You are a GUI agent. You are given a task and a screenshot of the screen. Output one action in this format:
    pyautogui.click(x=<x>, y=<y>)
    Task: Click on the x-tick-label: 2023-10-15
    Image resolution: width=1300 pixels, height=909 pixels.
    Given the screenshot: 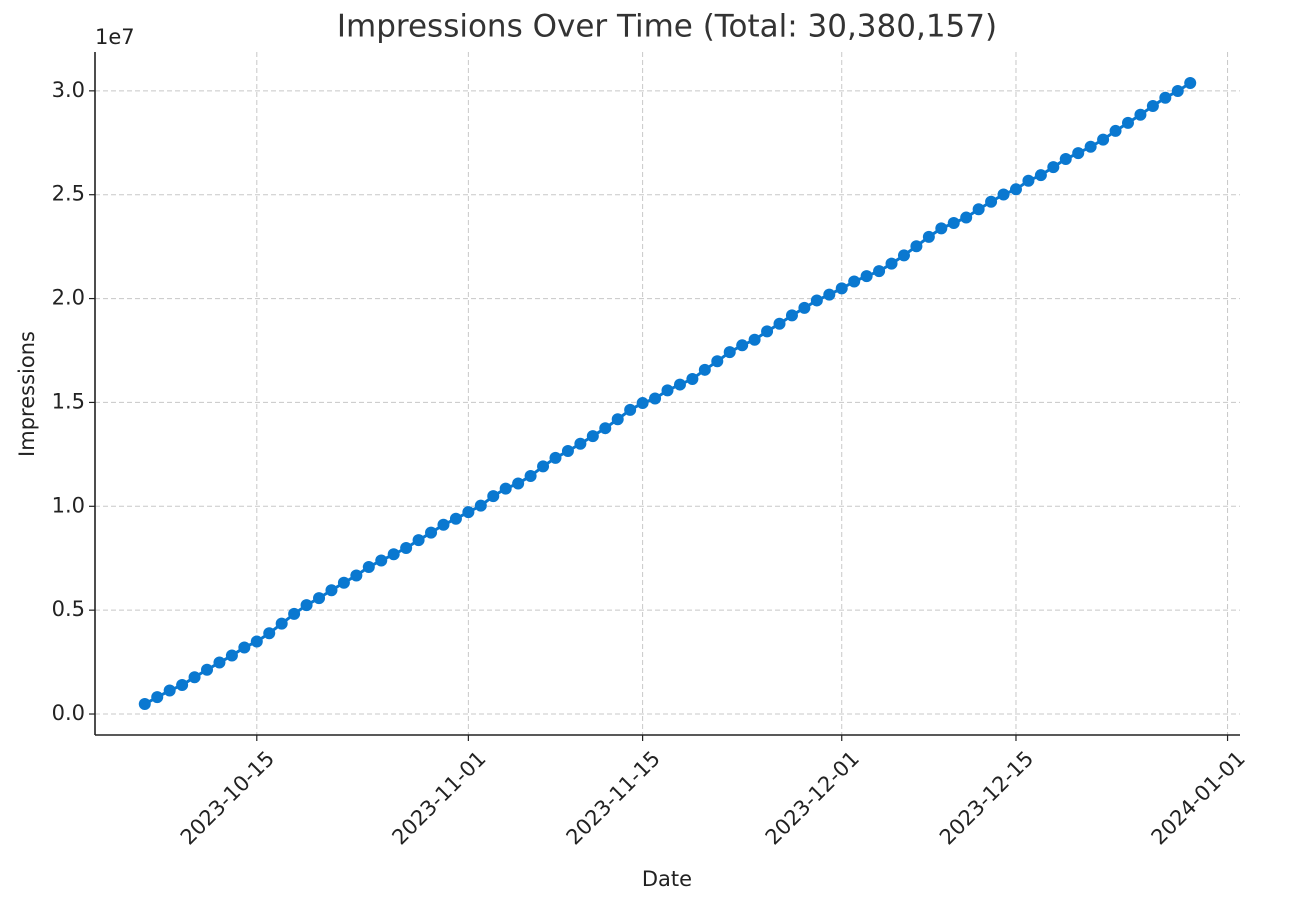 What is the action you would take?
    pyautogui.click(x=227, y=797)
    